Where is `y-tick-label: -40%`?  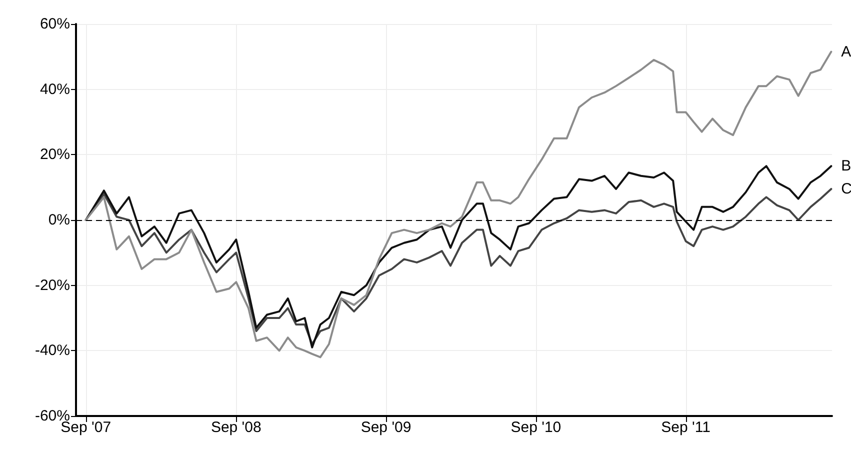 y-tick-label: -40% is located at coordinates (52, 351).